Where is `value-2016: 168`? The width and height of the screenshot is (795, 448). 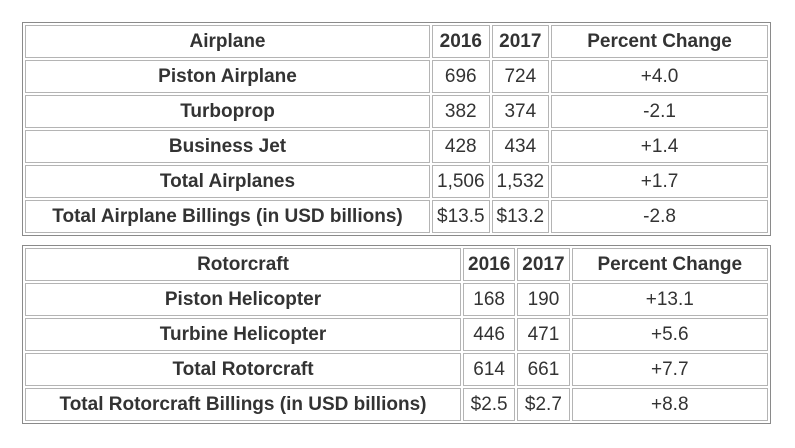 value-2016: 168 is located at coordinates (489, 299).